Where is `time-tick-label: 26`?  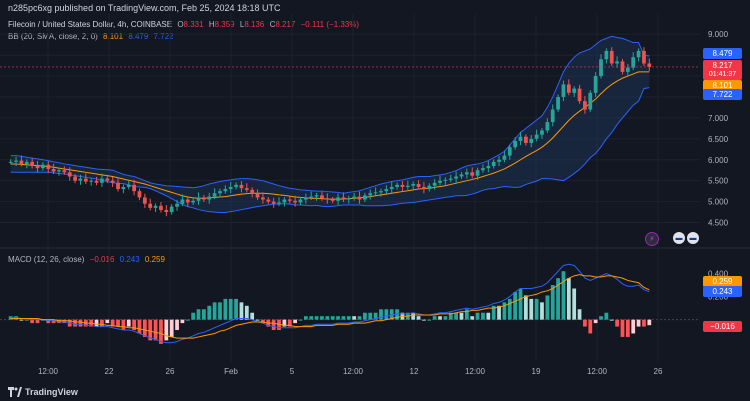 time-tick-label: 26 is located at coordinates (658, 371).